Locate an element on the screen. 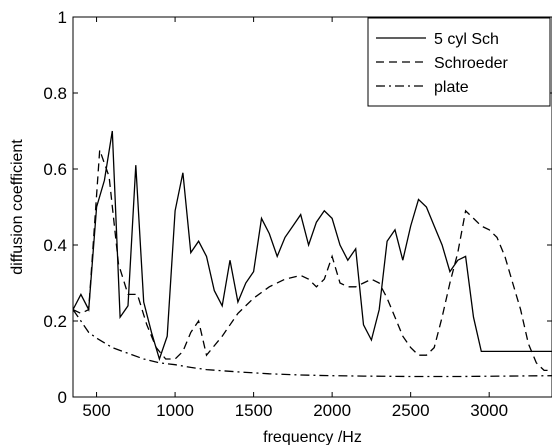  x-tick-label: 1500 is located at coordinates (254, 410).